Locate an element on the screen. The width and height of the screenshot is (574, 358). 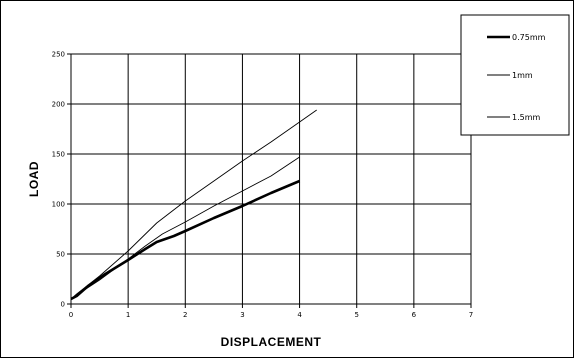
x-tick-label: 1 is located at coordinates (128, 315).